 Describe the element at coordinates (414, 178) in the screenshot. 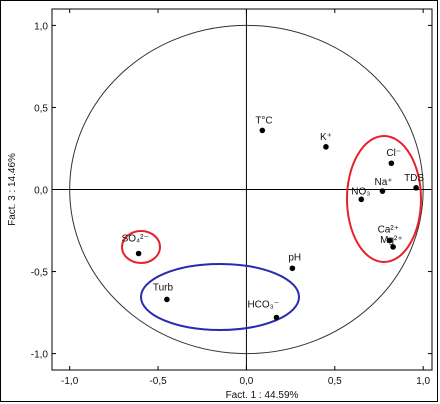

I see `point-label-tds: TDS` at that location.